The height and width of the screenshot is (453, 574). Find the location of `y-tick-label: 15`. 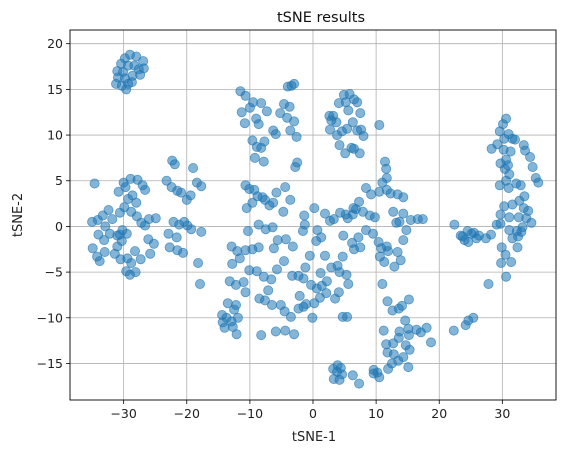

y-tick-label: 15 is located at coordinates (55, 89).